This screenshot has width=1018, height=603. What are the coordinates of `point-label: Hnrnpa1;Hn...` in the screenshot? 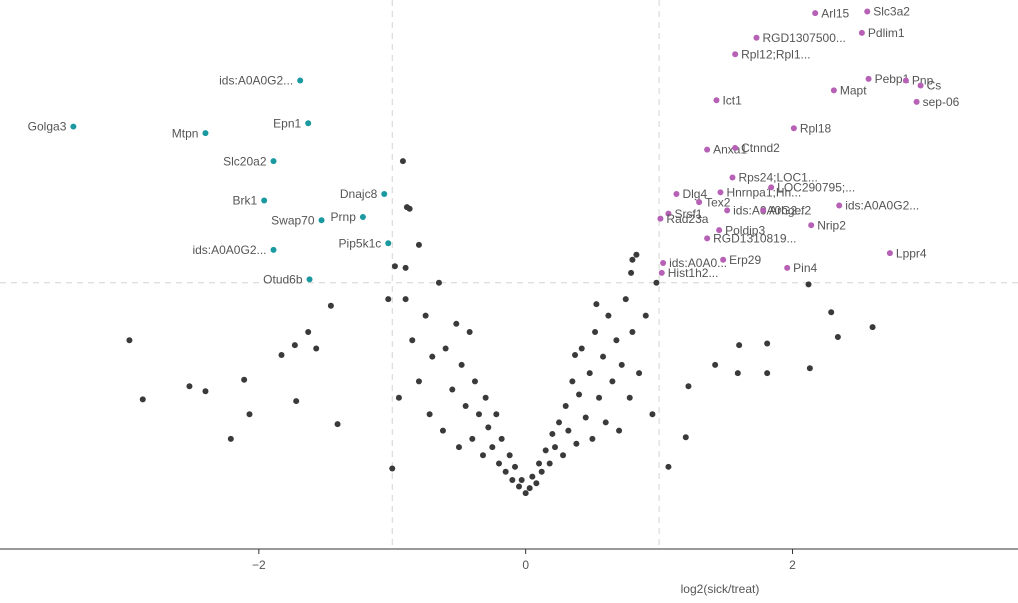 It's located at (763, 192).